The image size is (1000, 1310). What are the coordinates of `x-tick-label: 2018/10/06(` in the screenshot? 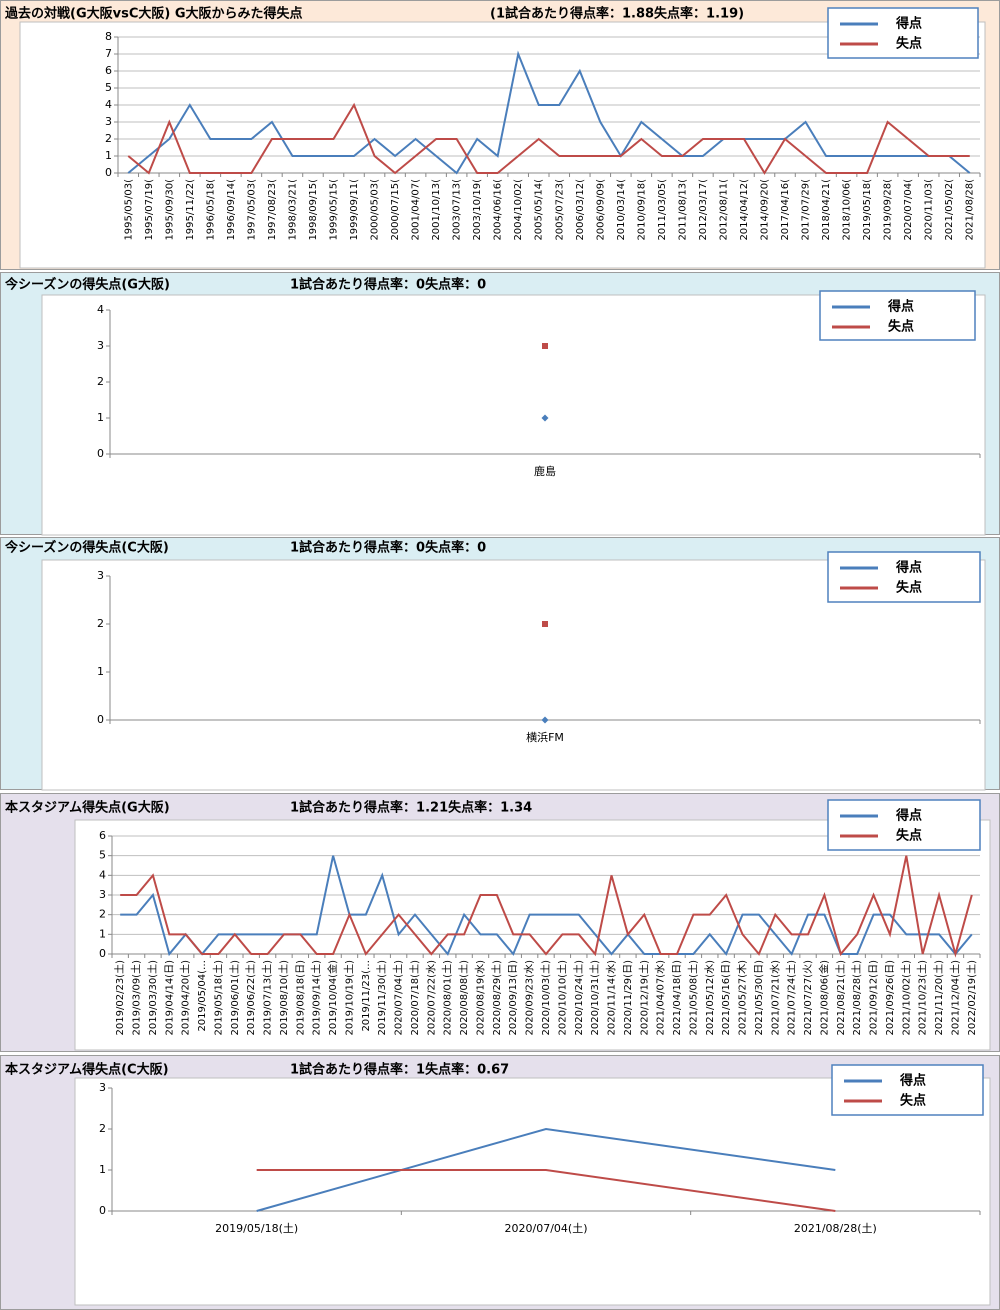 It's located at (847, 210).